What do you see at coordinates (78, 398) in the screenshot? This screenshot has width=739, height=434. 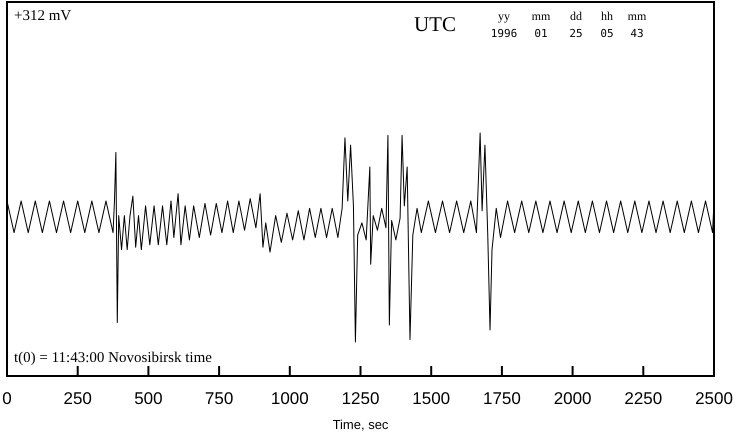 I see `x-tick-label: 250` at bounding box center [78, 398].